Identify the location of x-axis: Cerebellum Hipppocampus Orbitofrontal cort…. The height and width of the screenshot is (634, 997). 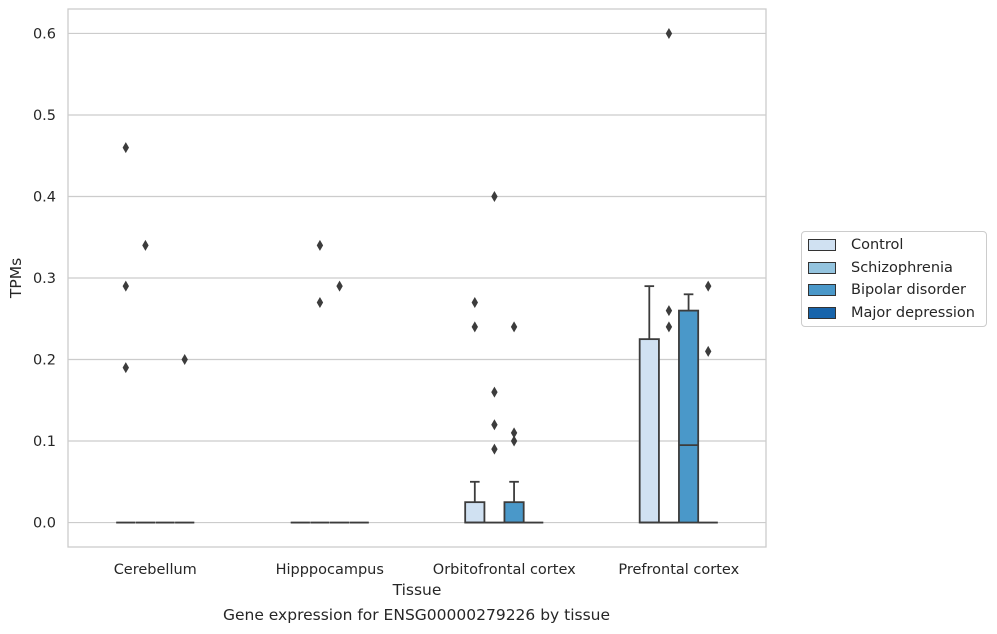
(427, 570).